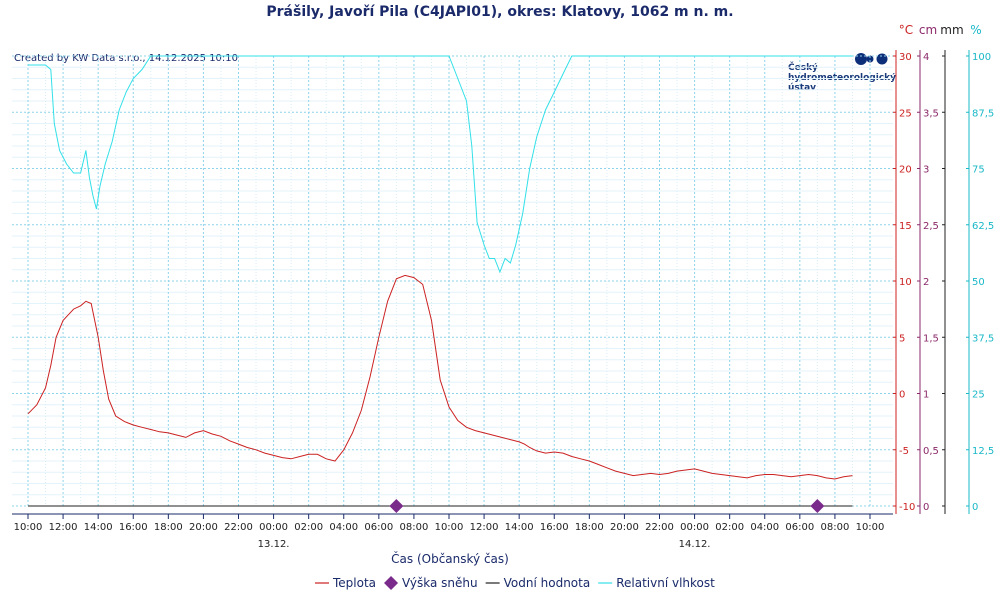 This screenshot has height=600, width=1000. Describe the element at coordinates (975, 30) in the screenshot. I see `unit-humidity: %` at that location.